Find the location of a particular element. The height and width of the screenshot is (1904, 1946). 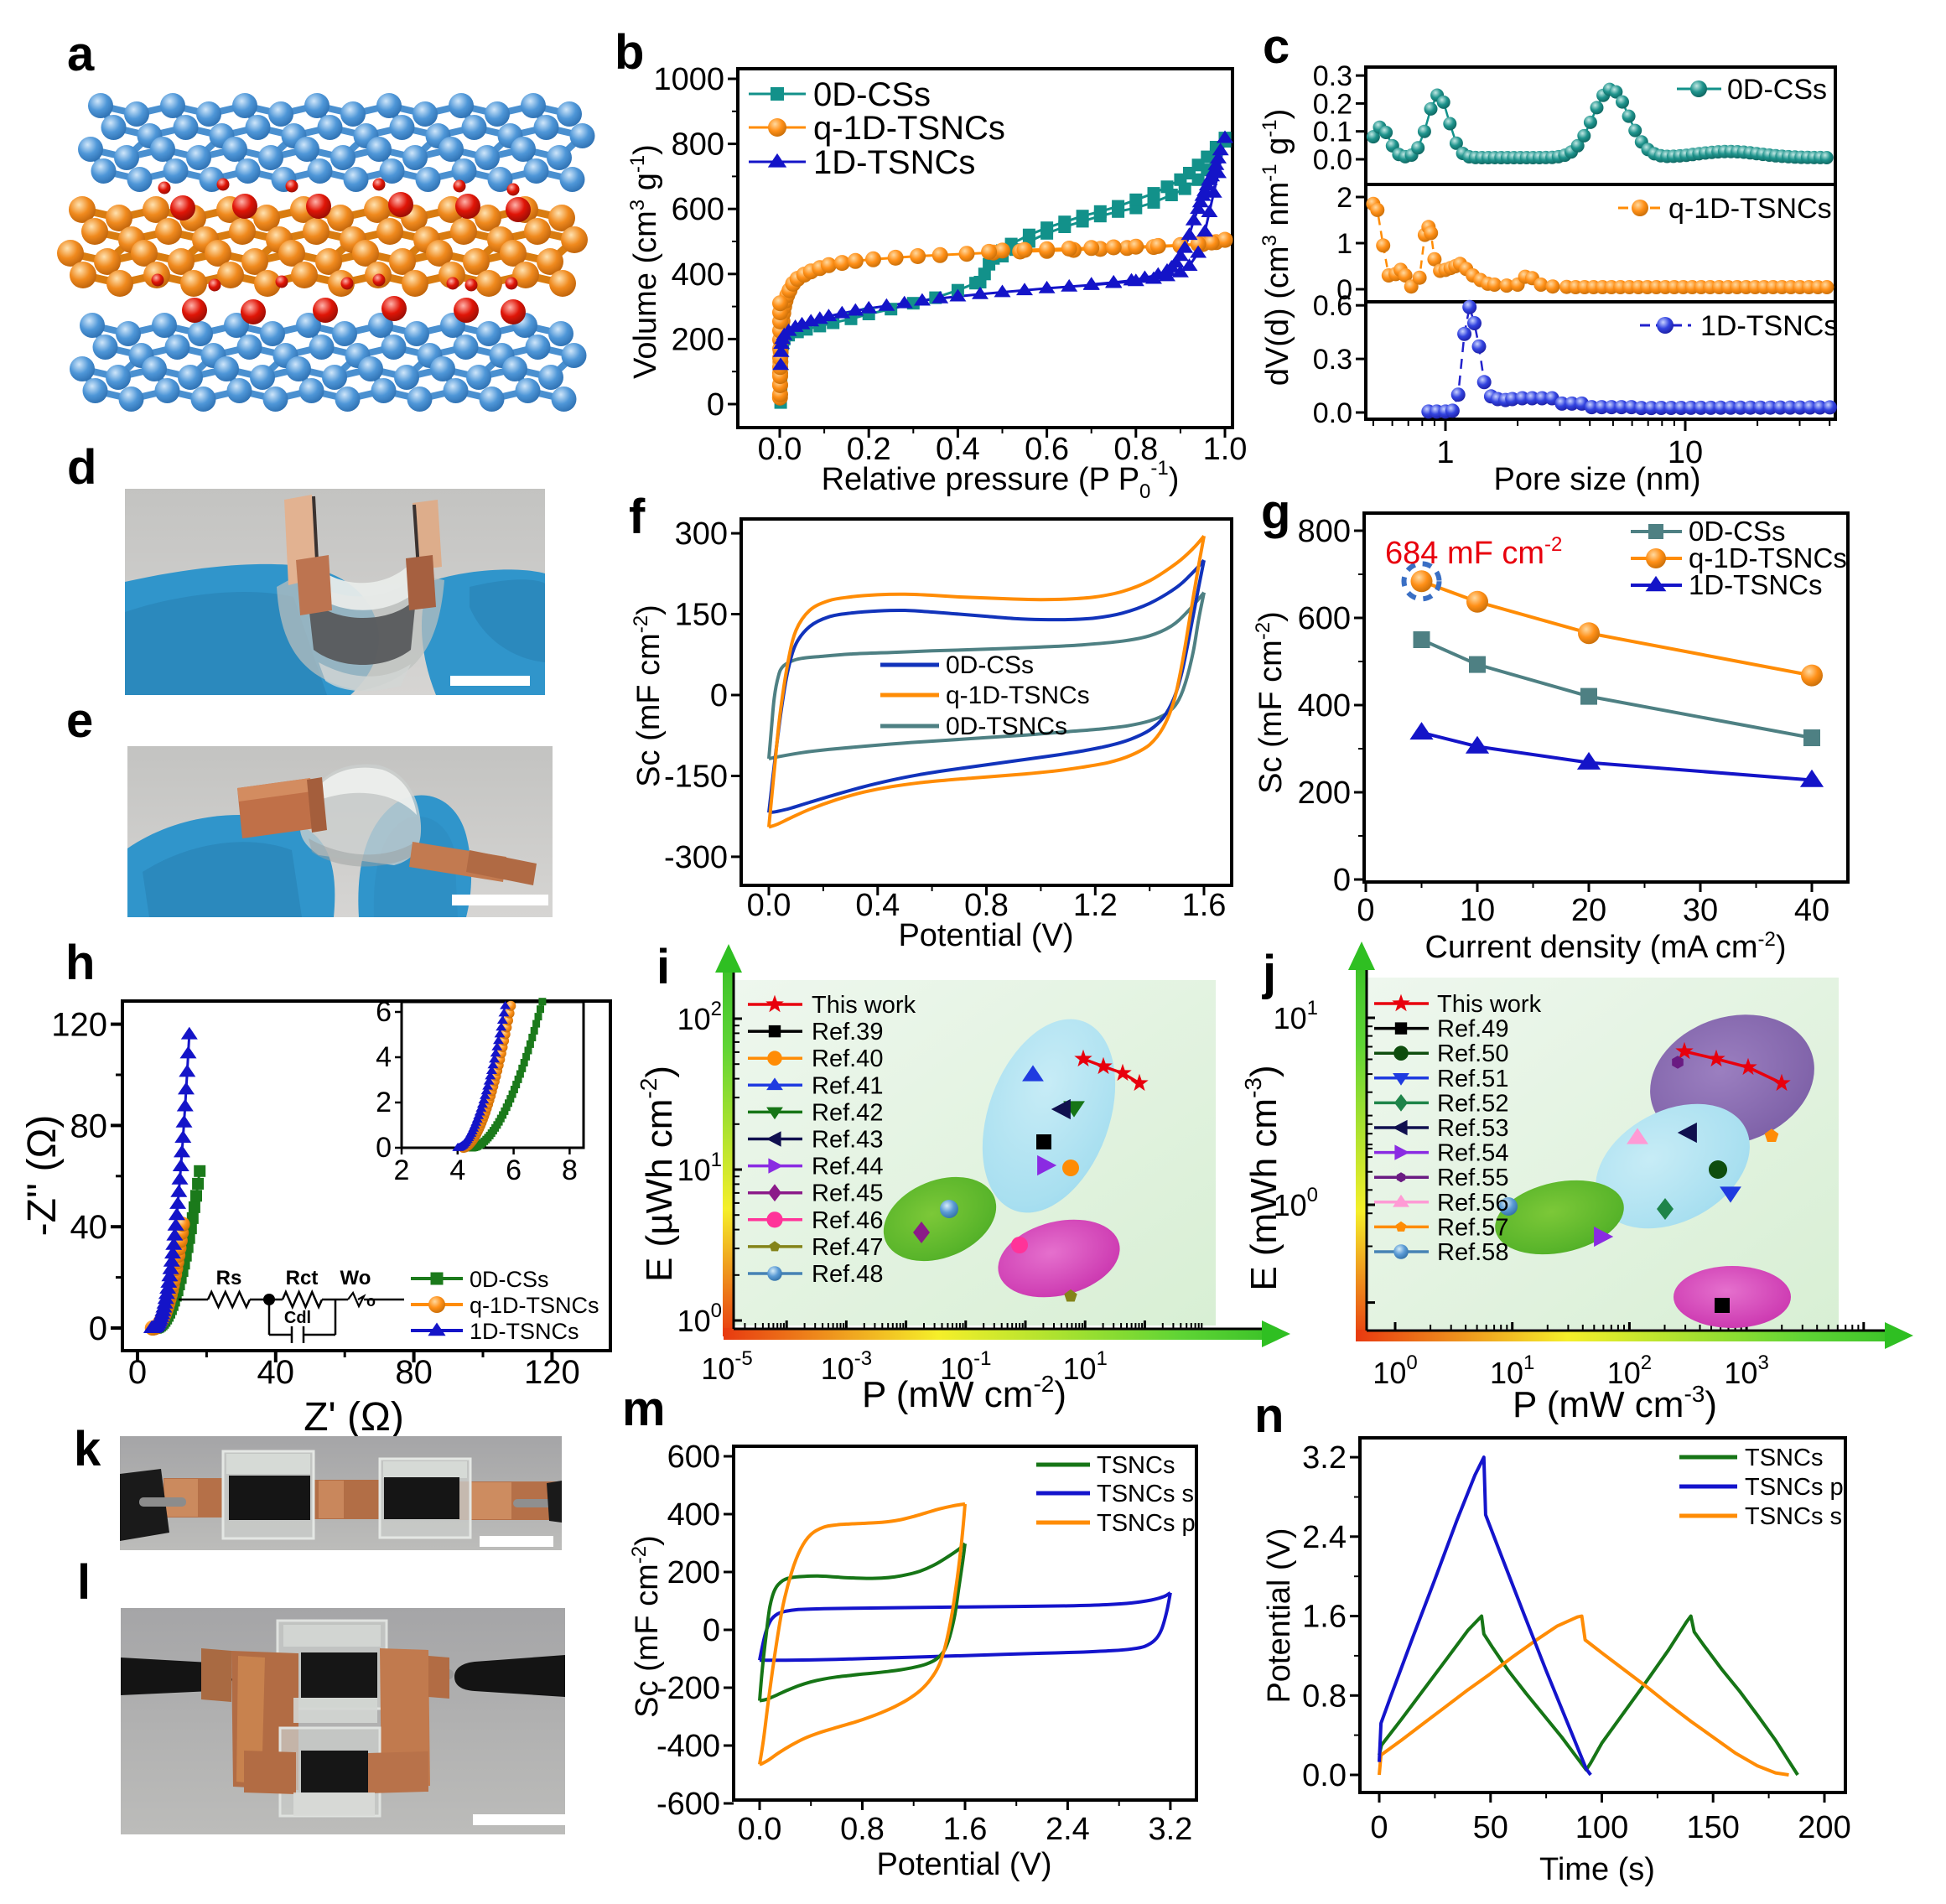

svg-text: P (mW cm-2) is located at coordinates (964, 1393).